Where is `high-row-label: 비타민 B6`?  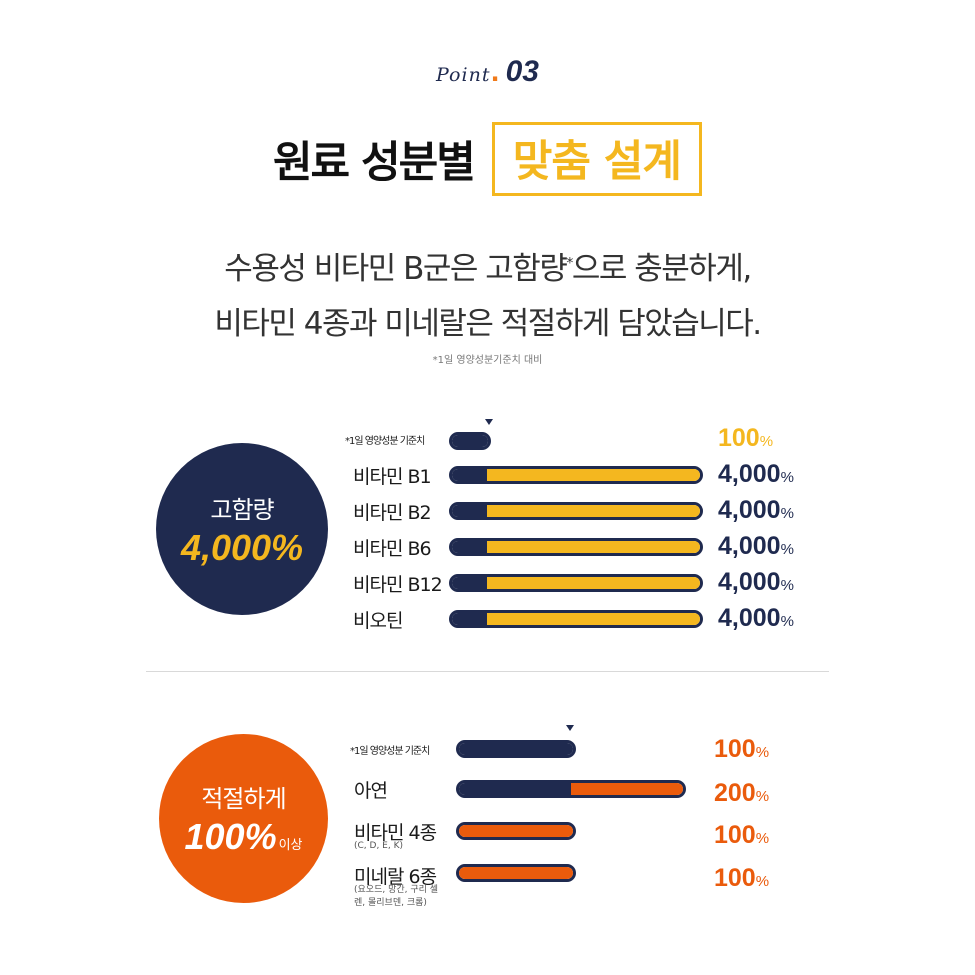 high-row-label: 비타민 B6 is located at coordinates (392, 549).